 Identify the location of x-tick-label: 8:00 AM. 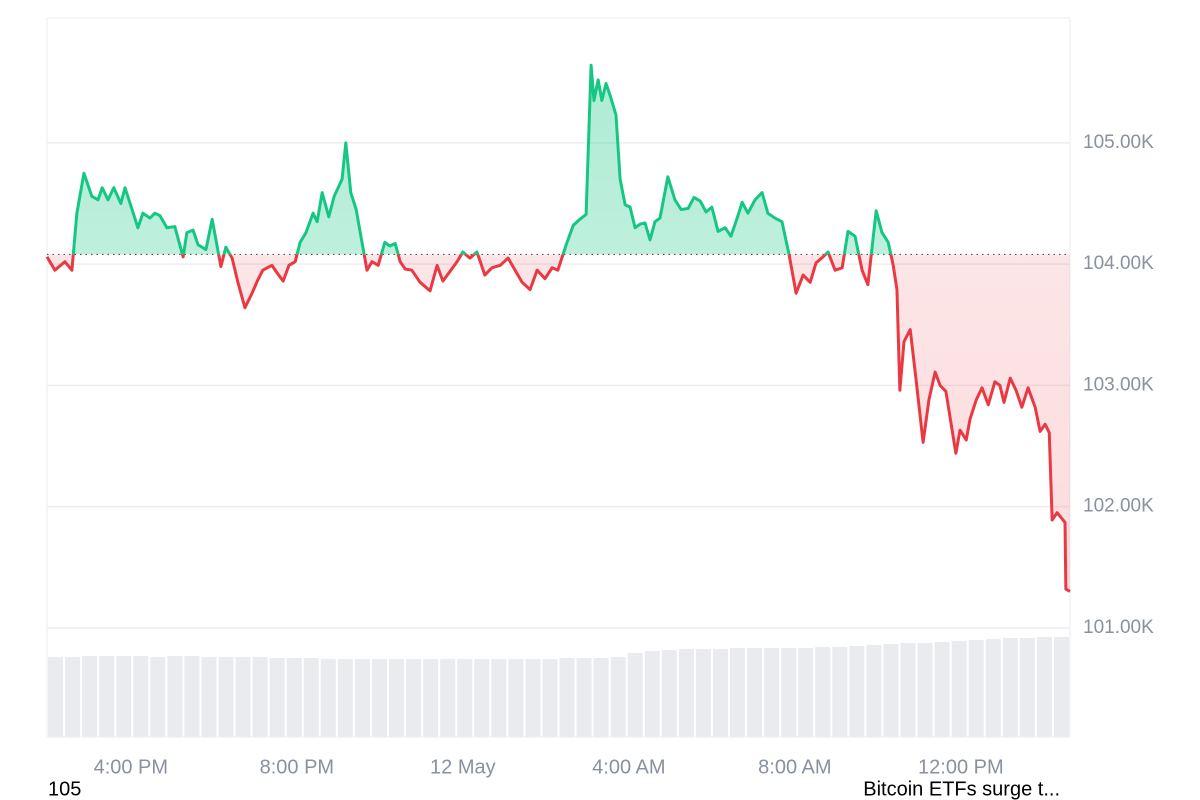
(794, 767).